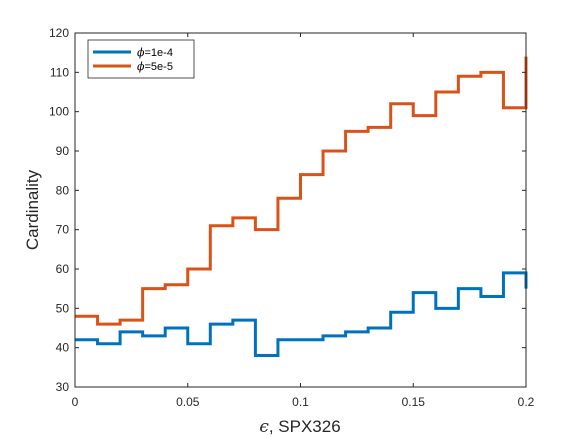  What do you see at coordinates (414, 402) in the screenshot?
I see `x-tick-label: 0.15` at bounding box center [414, 402].